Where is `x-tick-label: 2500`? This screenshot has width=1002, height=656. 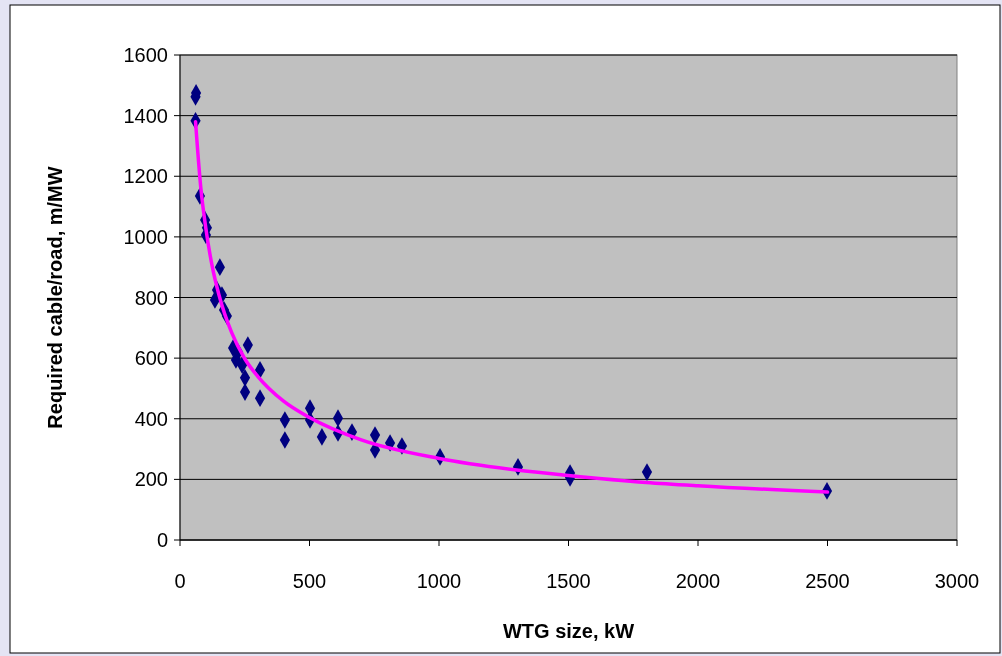
x-tick-label: 2500 is located at coordinates (827, 581).